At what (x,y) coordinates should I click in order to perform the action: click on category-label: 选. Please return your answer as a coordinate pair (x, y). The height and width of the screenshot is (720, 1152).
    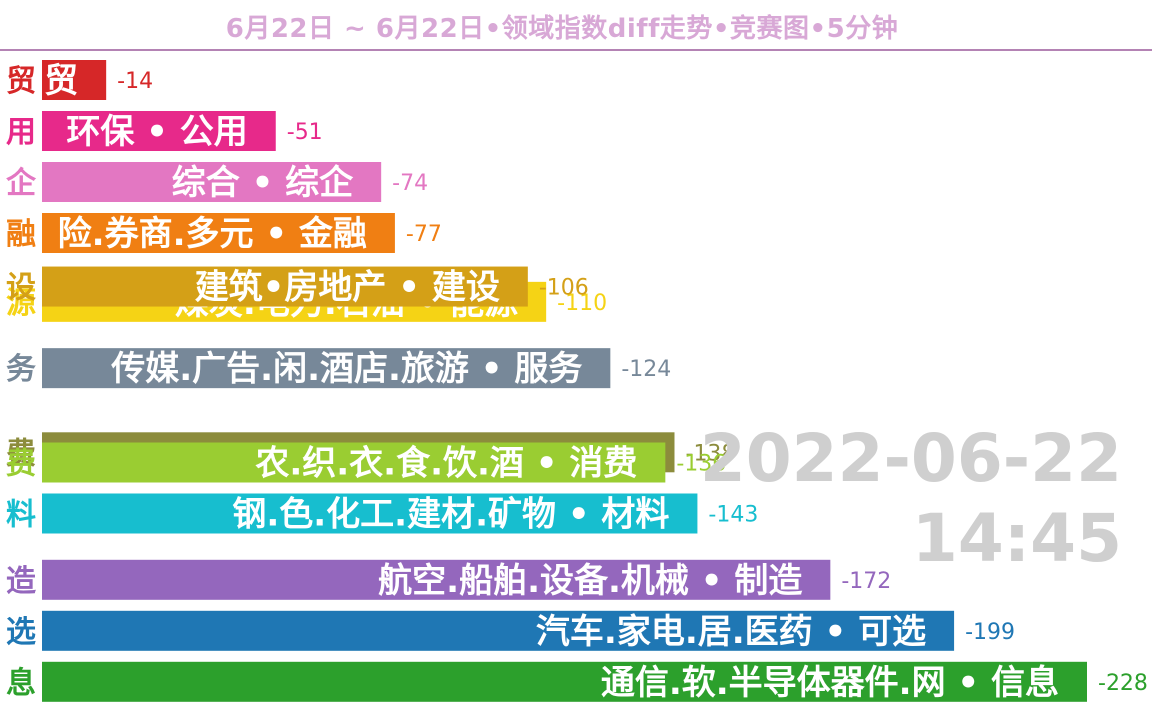
    Looking at the image, I should click on (21, 632).